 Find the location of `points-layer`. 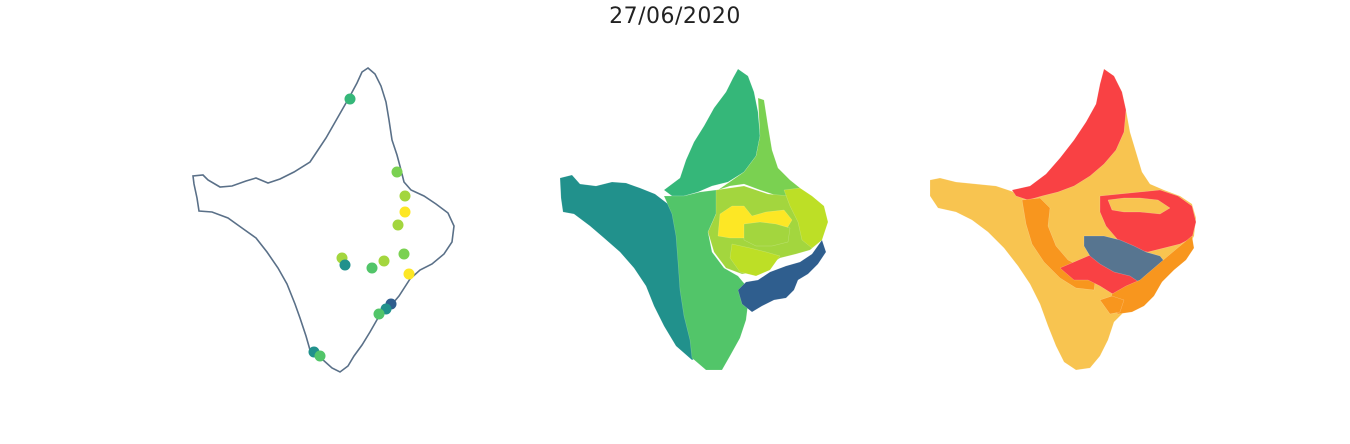

points-layer is located at coordinates (361, 227).